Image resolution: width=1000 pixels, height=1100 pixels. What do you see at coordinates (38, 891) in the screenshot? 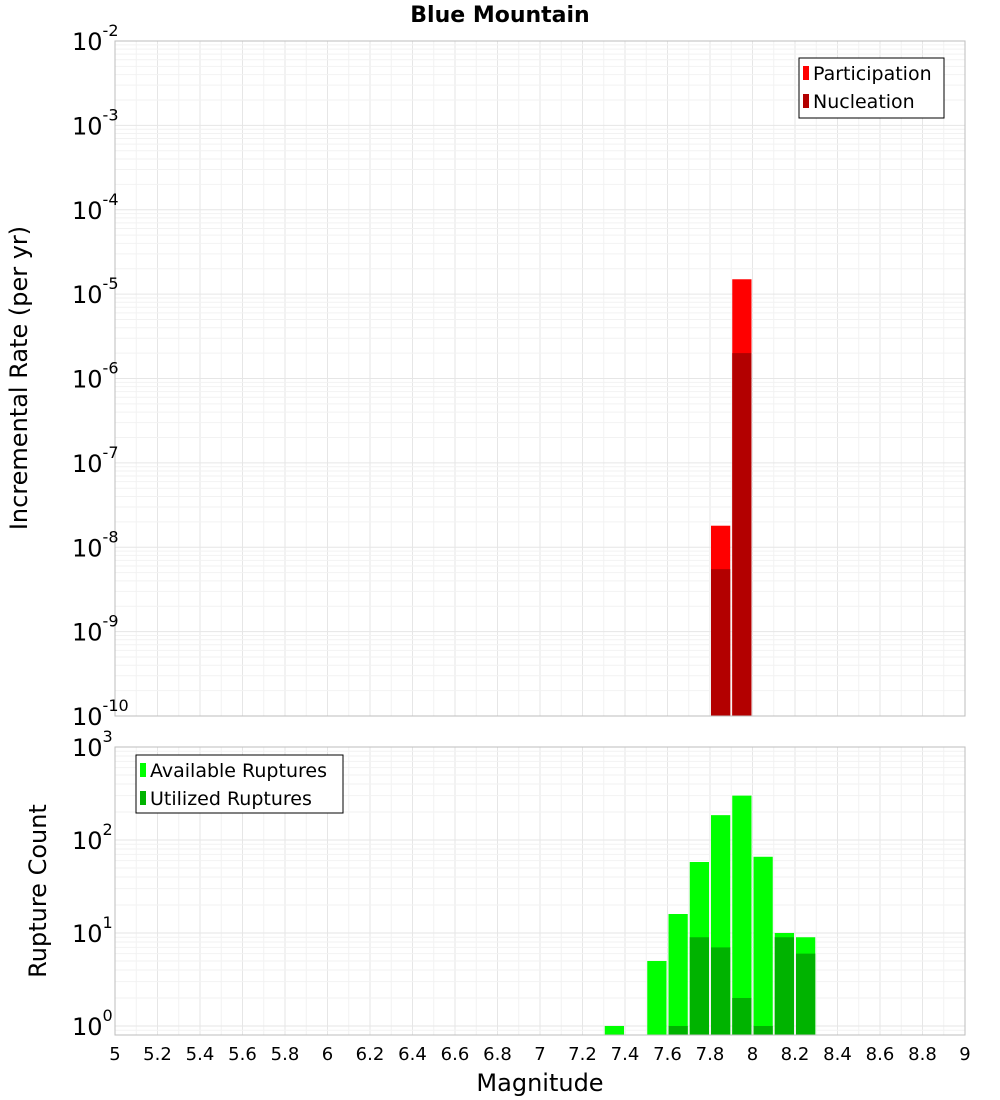
I see `bottom-y-axis-label: Rupture Count` at bounding box center [38, 891].